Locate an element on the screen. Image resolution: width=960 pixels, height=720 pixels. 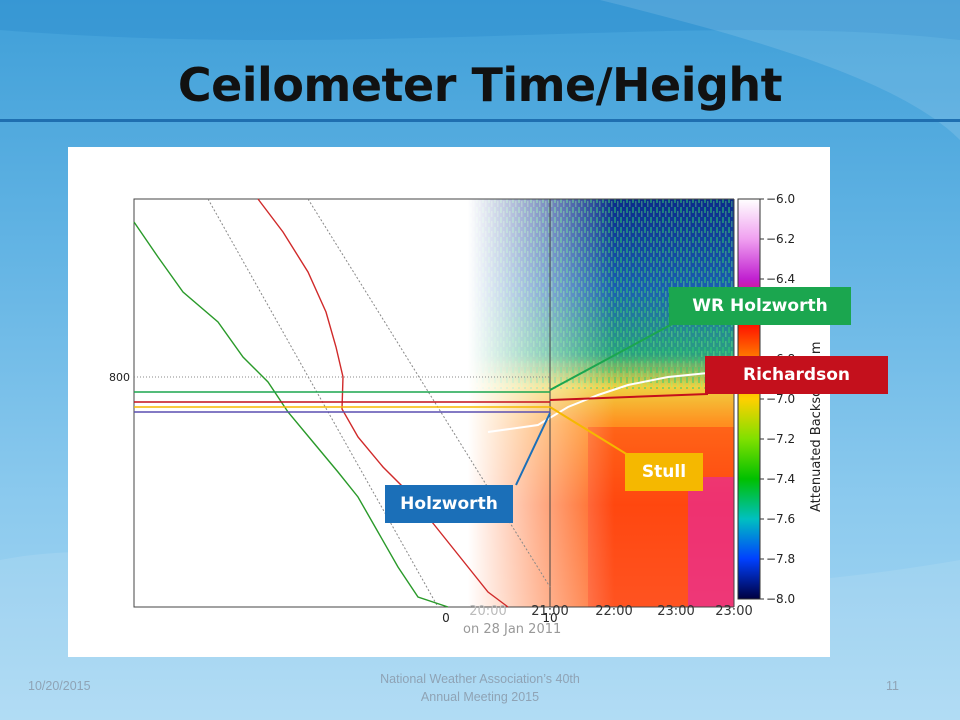
x-tick-time-1: 20:00 is located at coordinates (487, 611).